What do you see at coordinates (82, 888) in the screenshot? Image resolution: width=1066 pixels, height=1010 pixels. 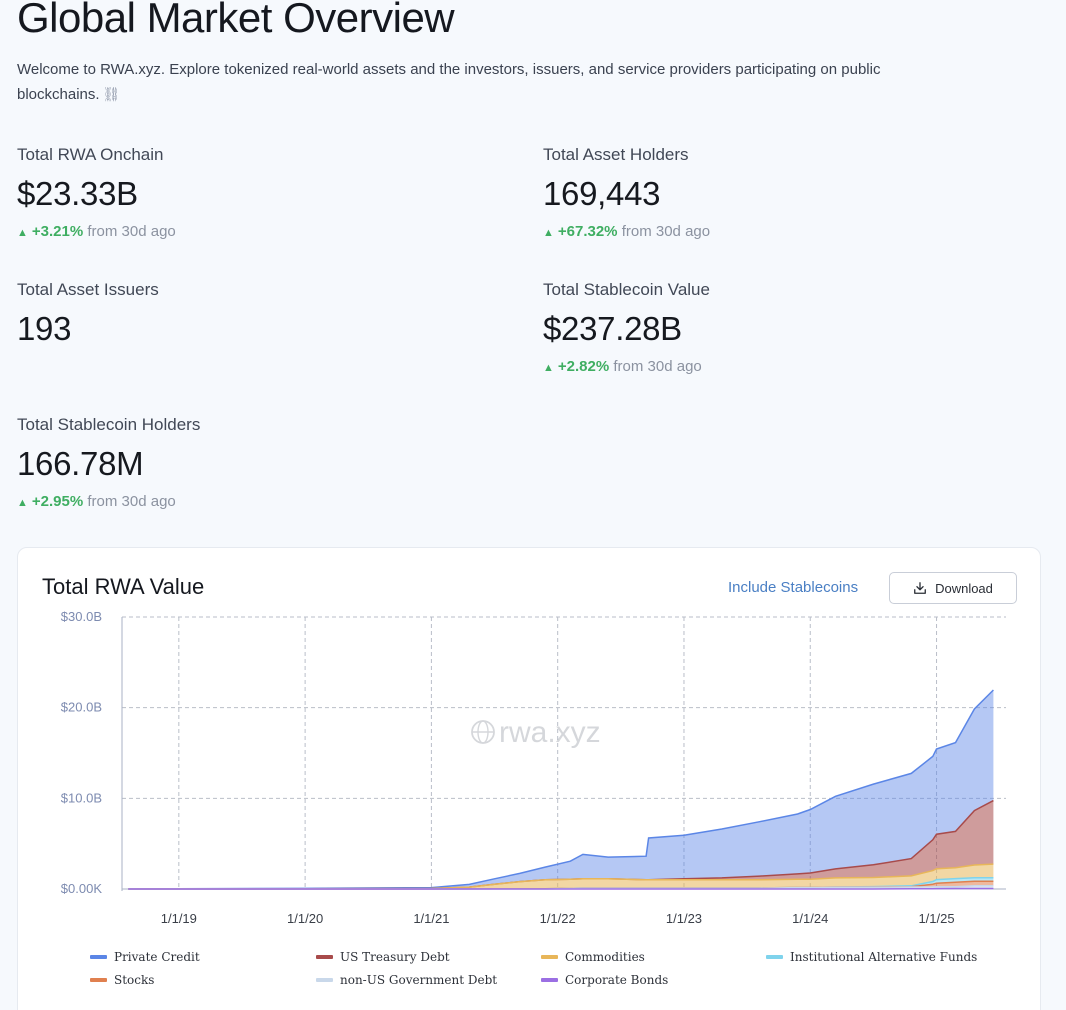 I see `y-tick-label: $0.00K` at bounding box center [82, 888].